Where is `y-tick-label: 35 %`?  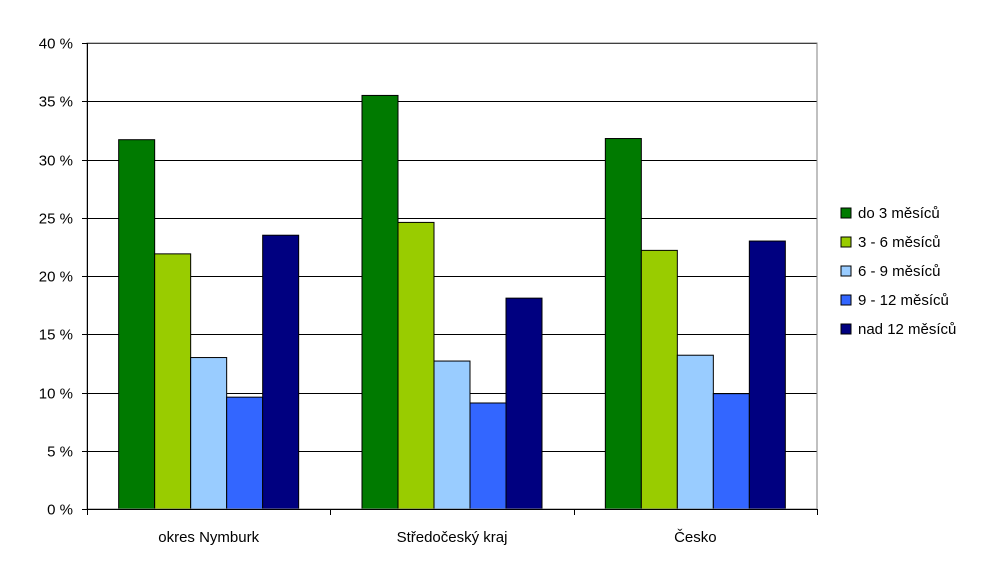 y-tick-label: 35 % is located at coordinates (56, 102).